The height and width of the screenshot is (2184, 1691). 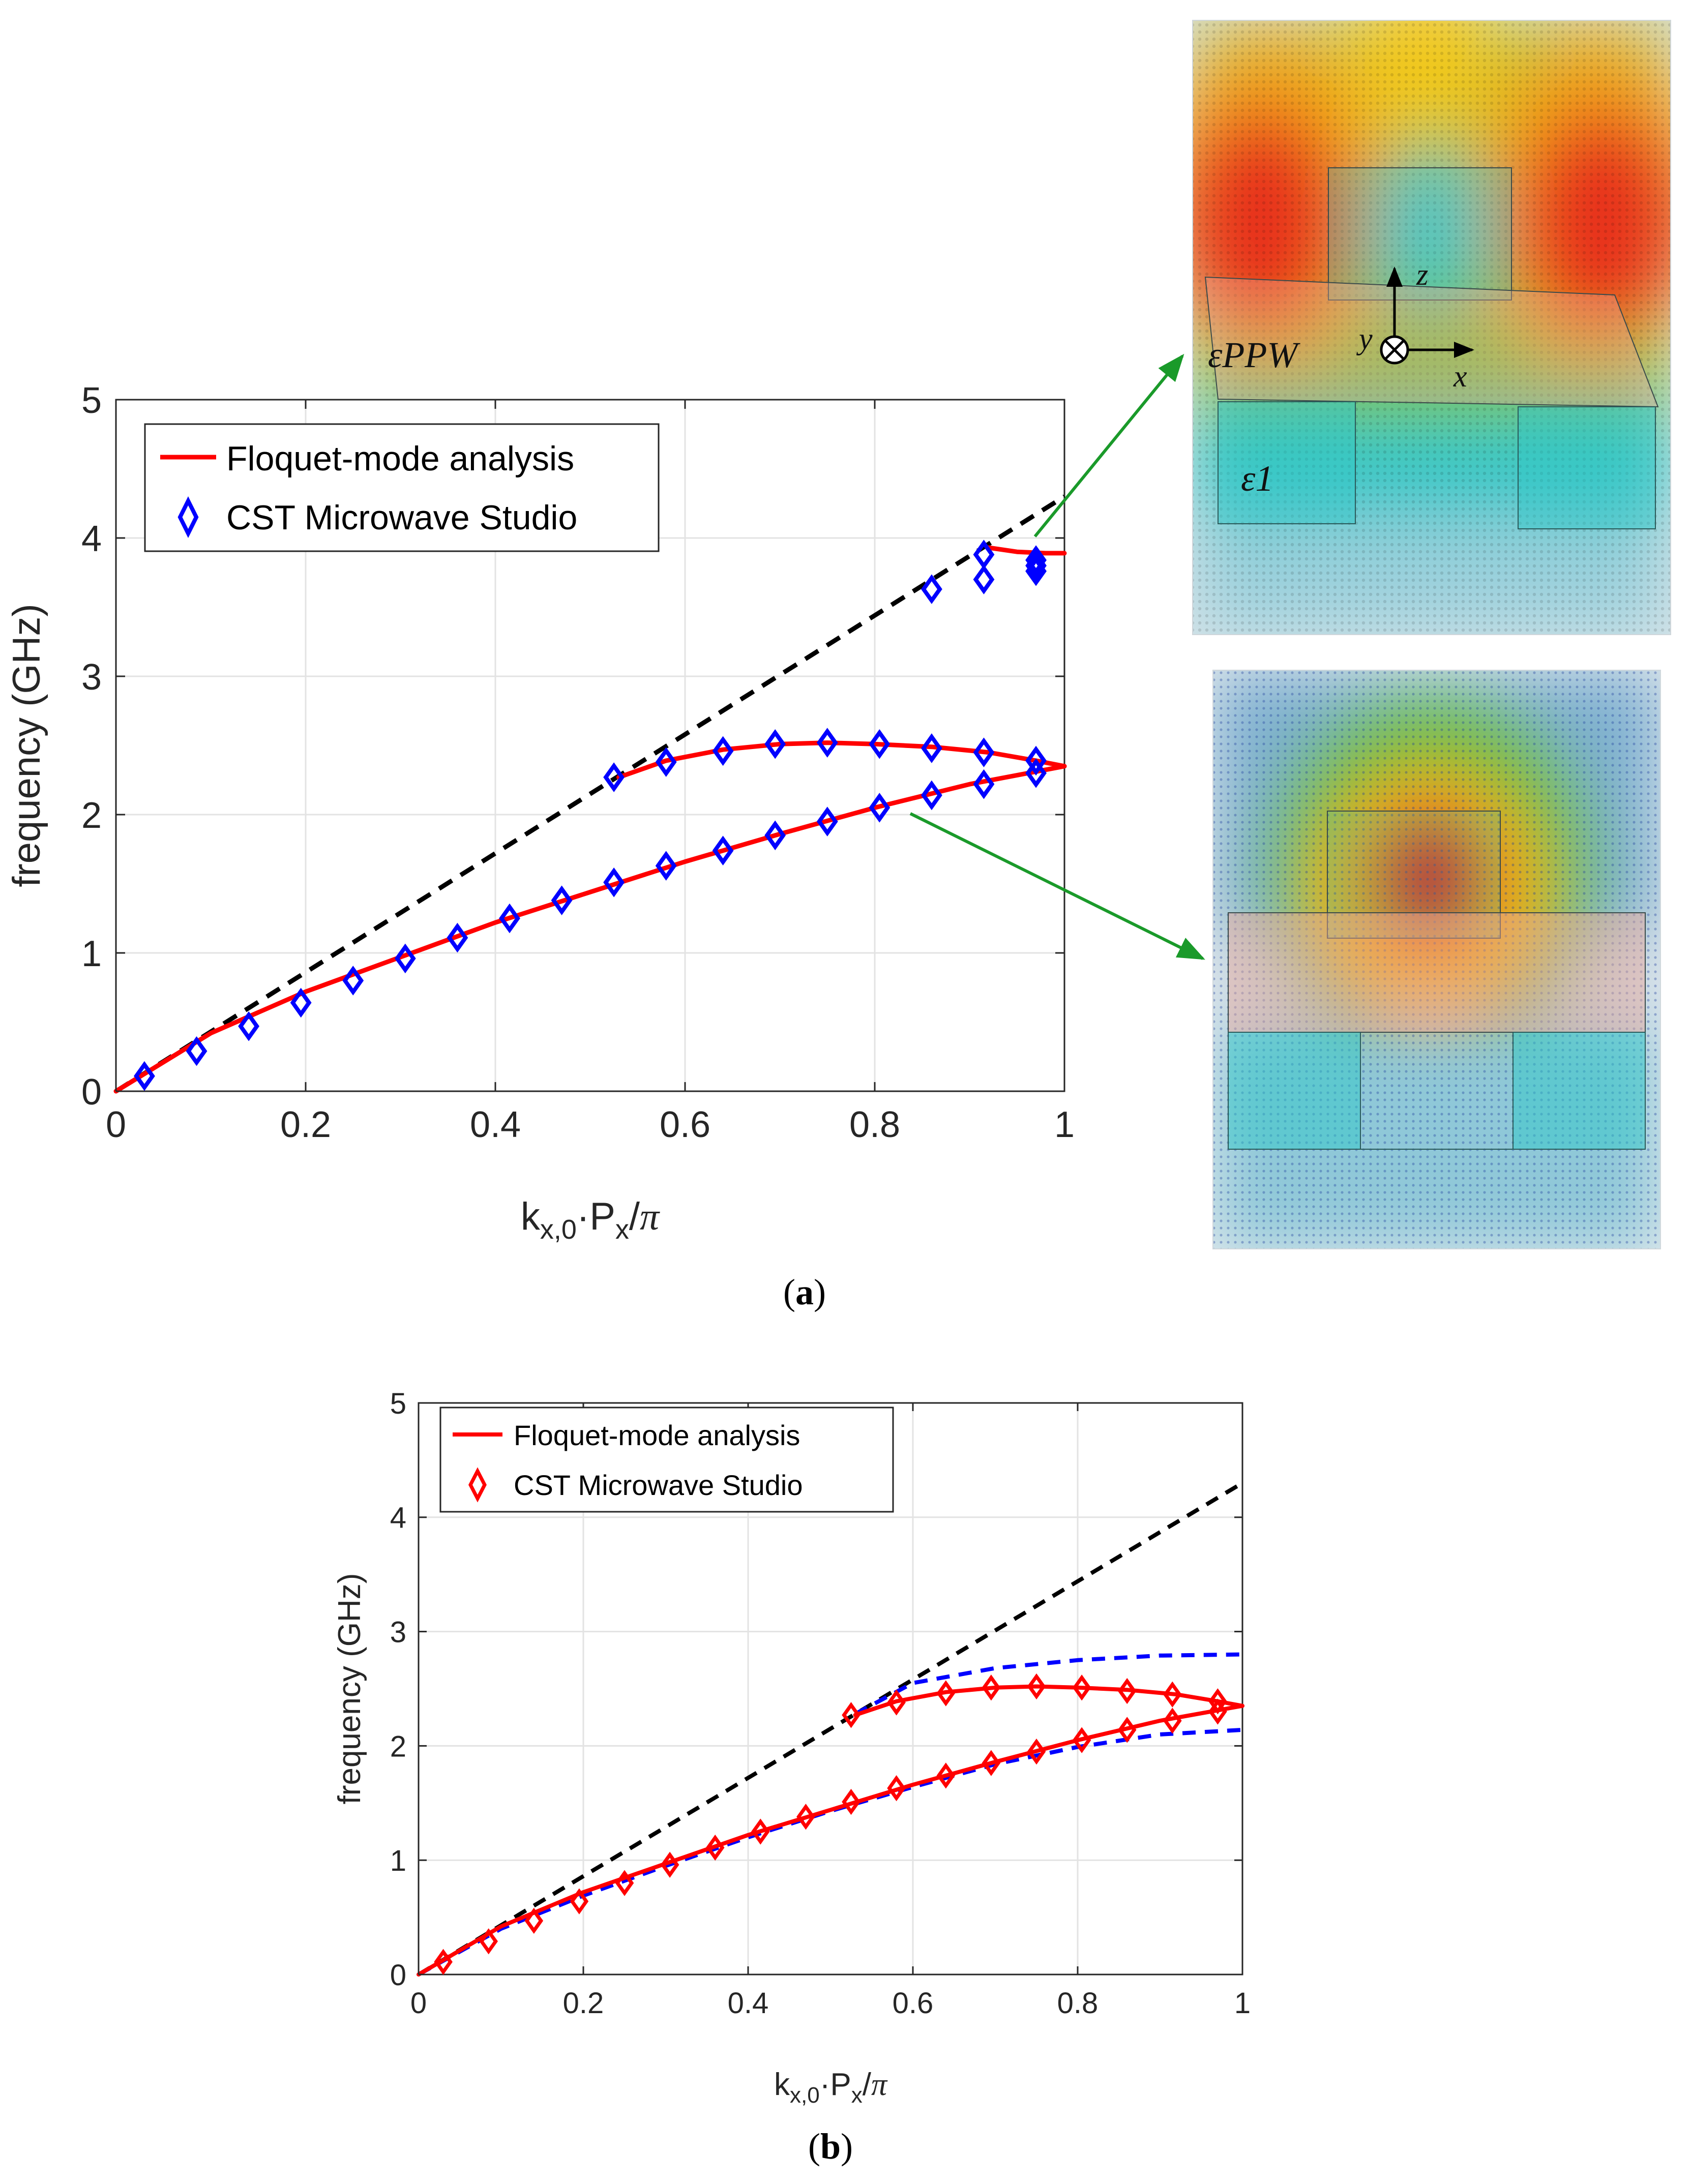 What do you see at coordinates (477, 1485) in the screenshot?
I see `legend-marker-swatch-b` at bounding box center [477, 1485].